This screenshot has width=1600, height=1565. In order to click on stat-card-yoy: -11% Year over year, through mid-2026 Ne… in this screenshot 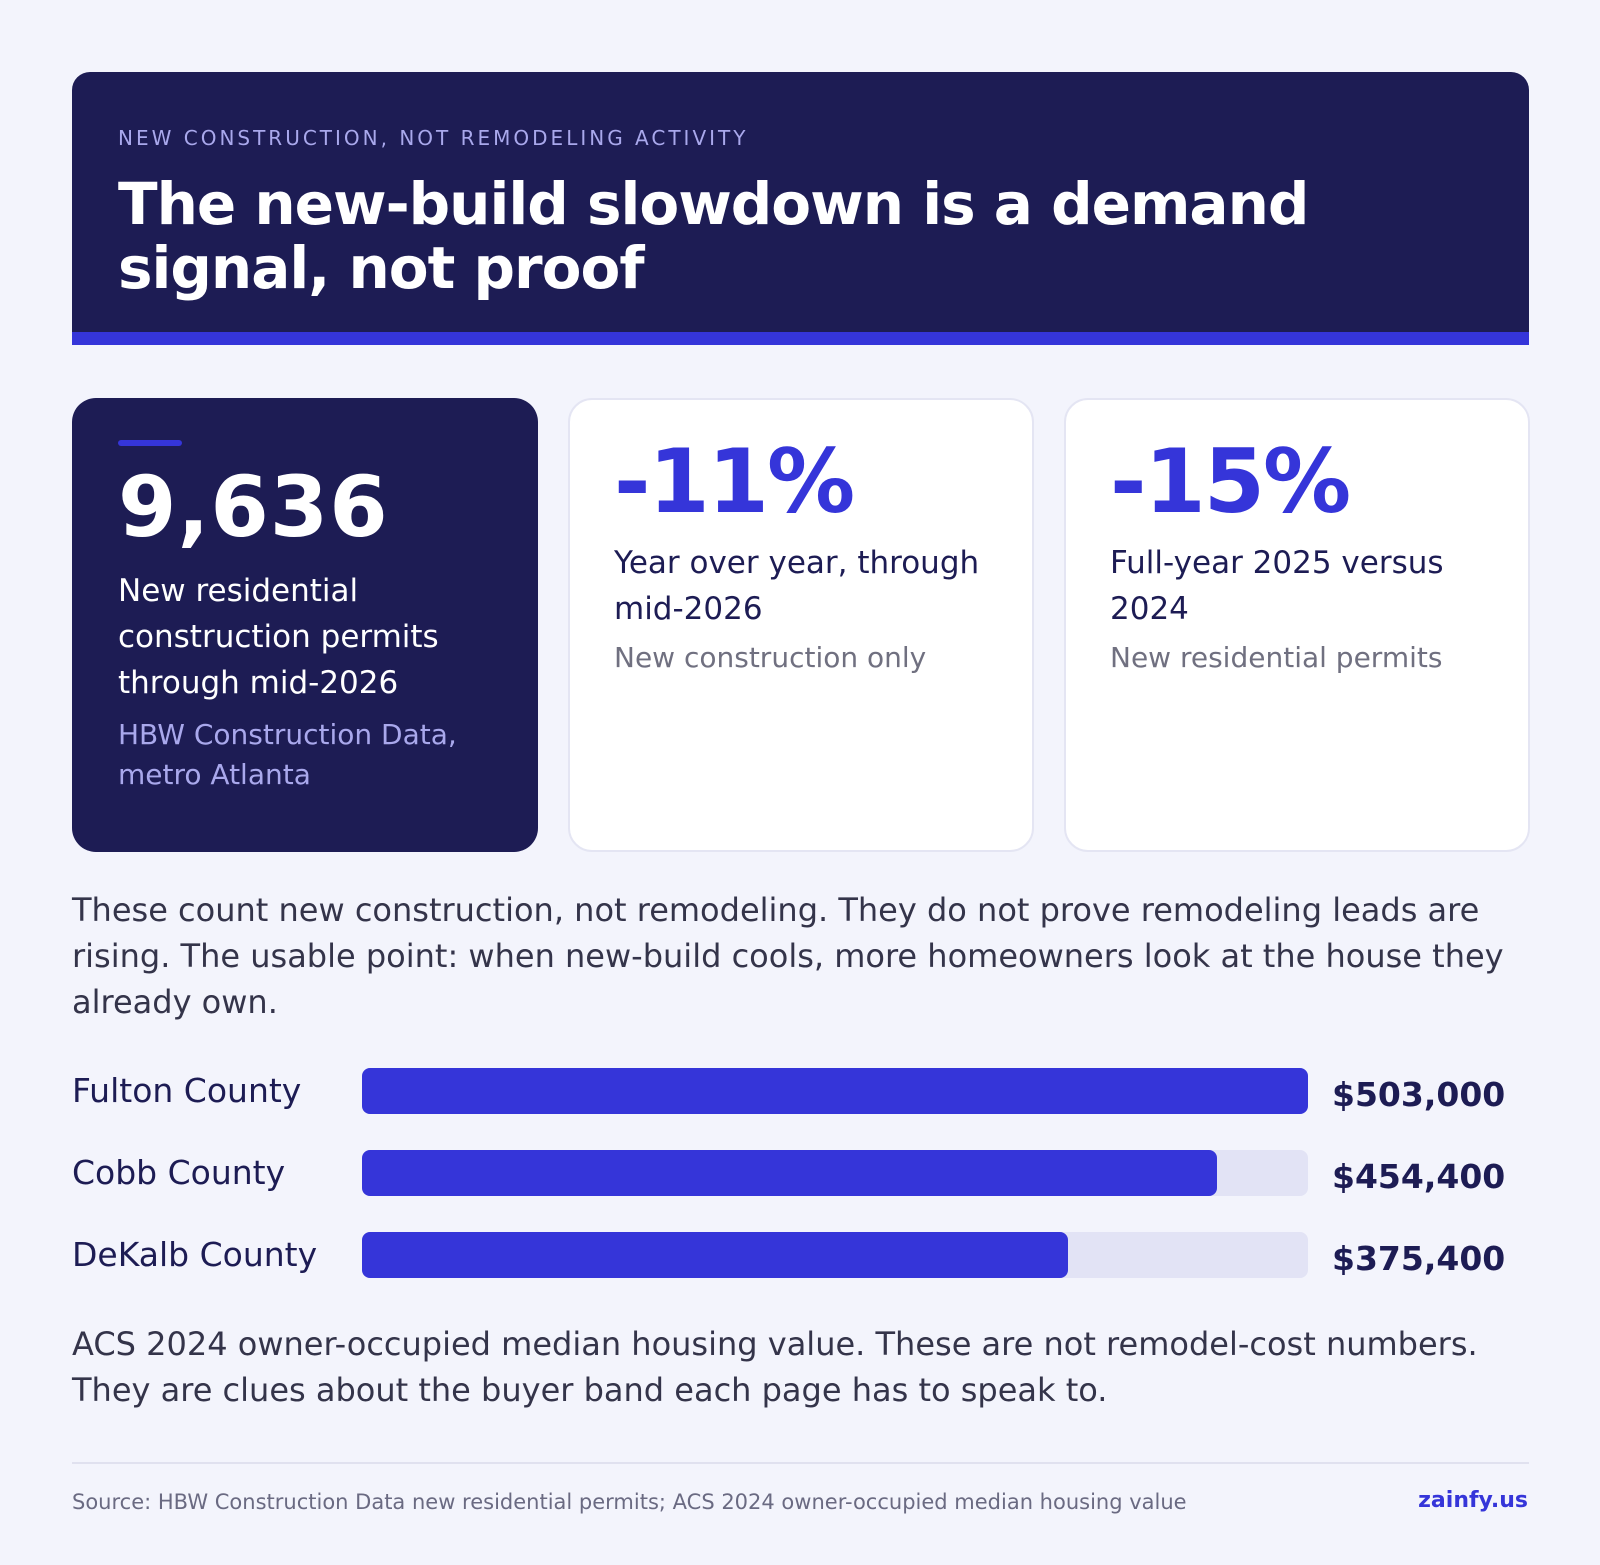, I will do `click(801, 625)`.